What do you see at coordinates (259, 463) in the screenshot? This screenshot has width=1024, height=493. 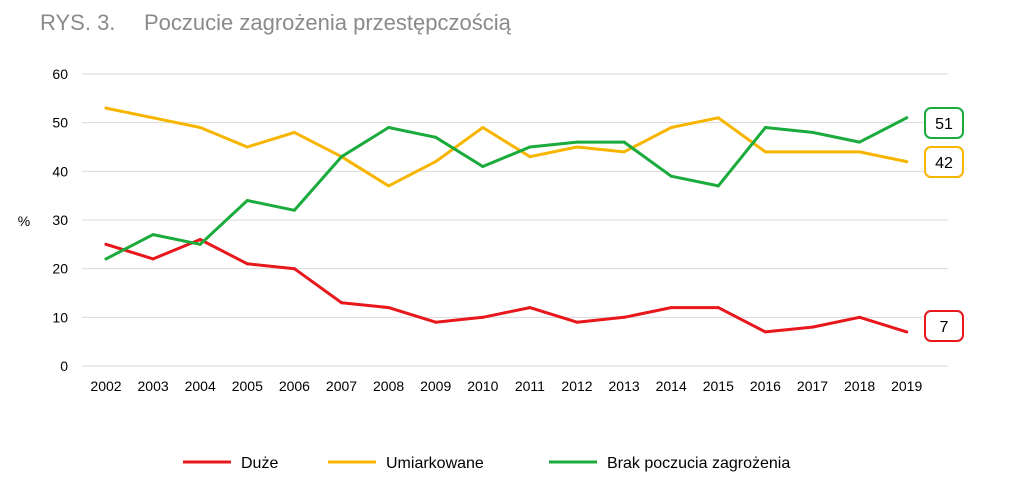 I see `legend-label: Duże` at bounding box center [259, 463].